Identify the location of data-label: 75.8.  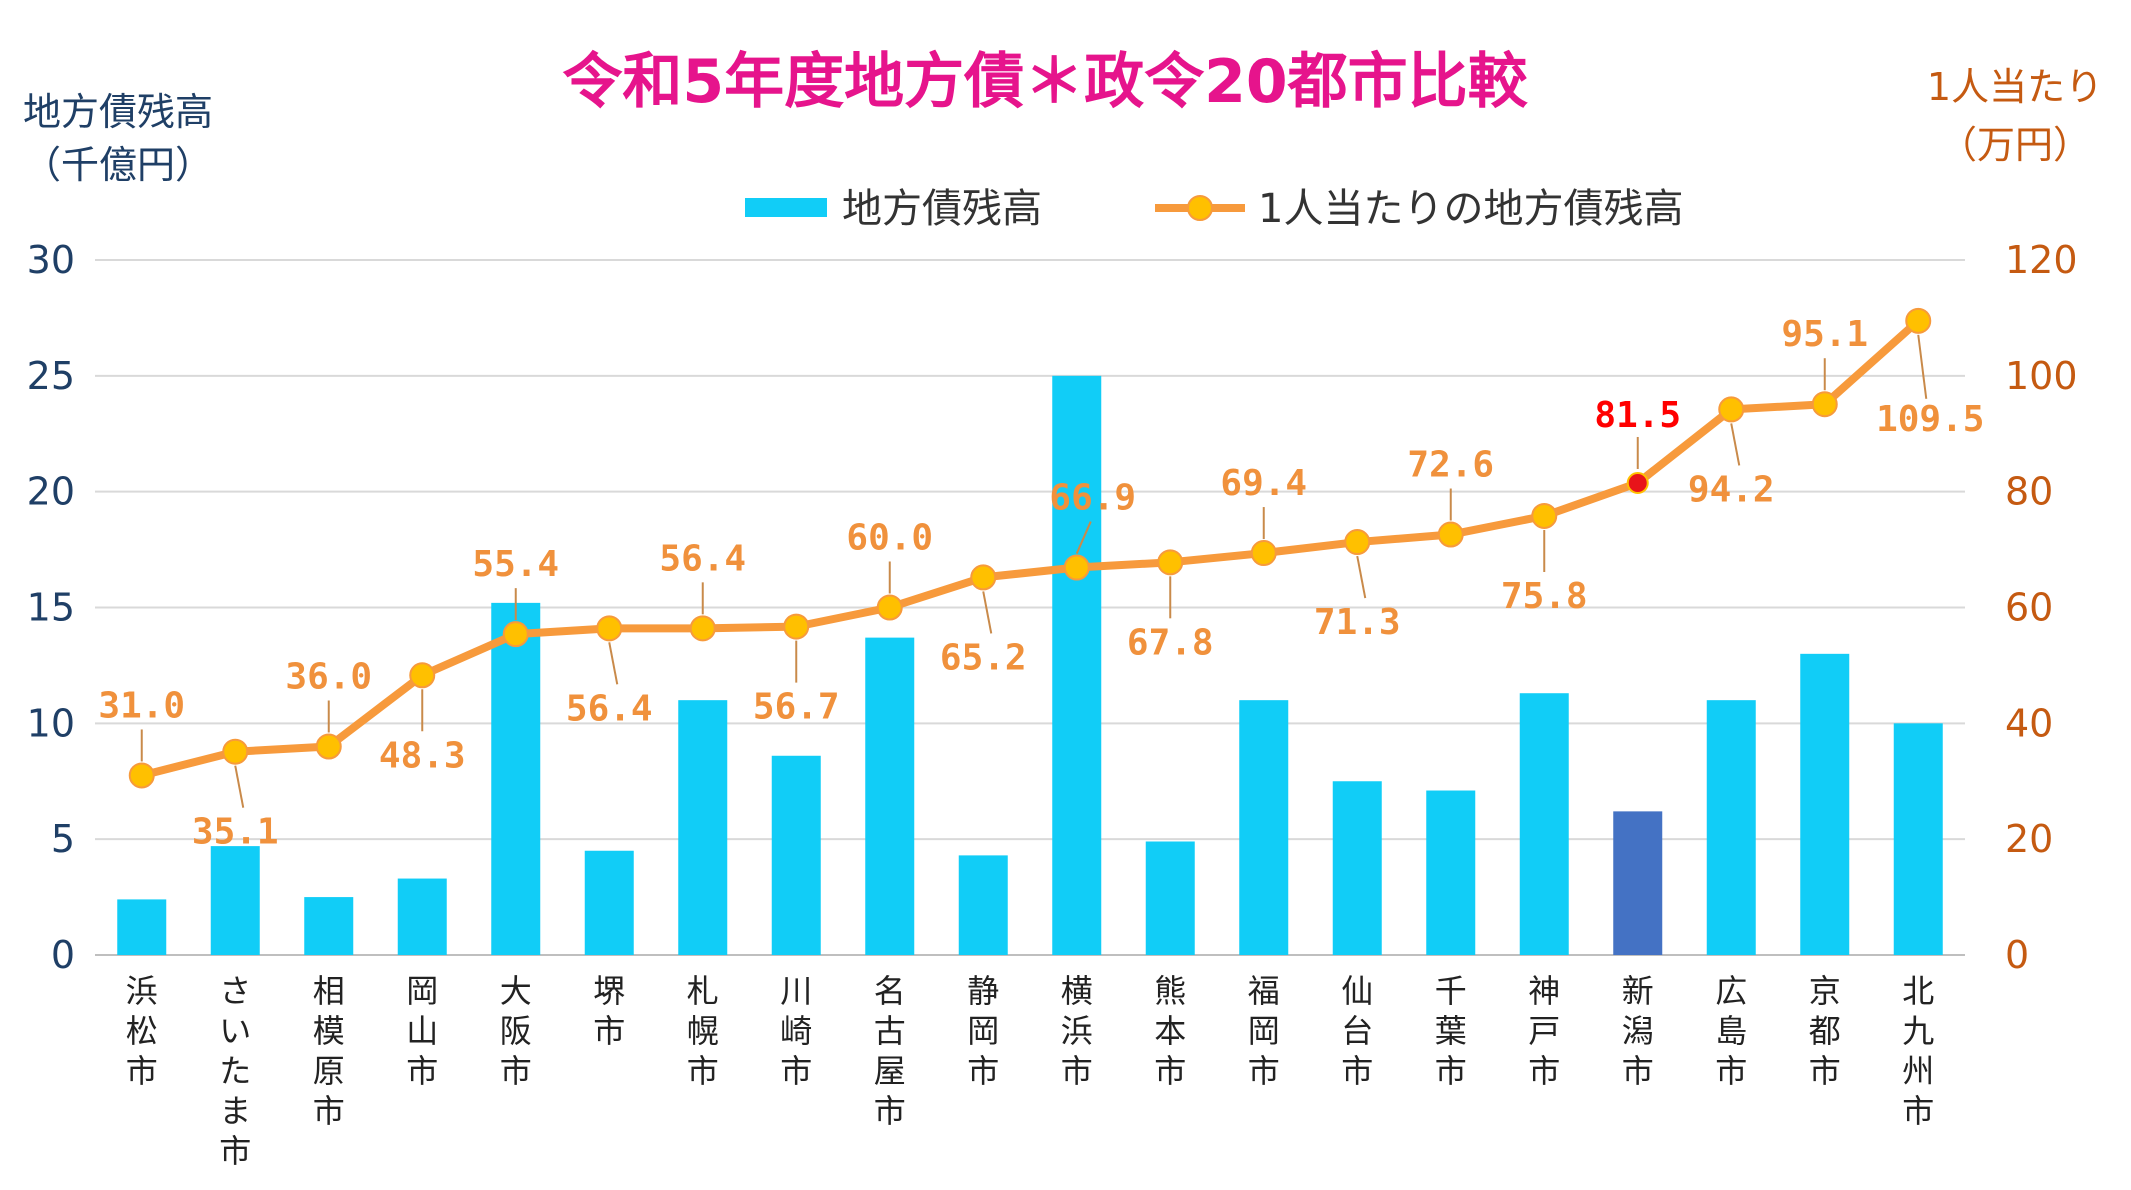
(1544, 596).